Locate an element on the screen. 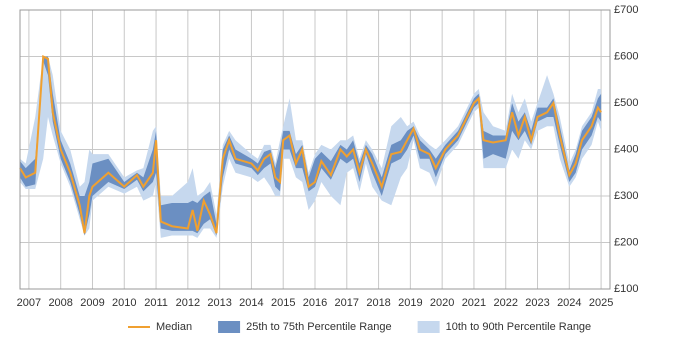  x-tick-label: 2024 is located at coordinates (569, 303).